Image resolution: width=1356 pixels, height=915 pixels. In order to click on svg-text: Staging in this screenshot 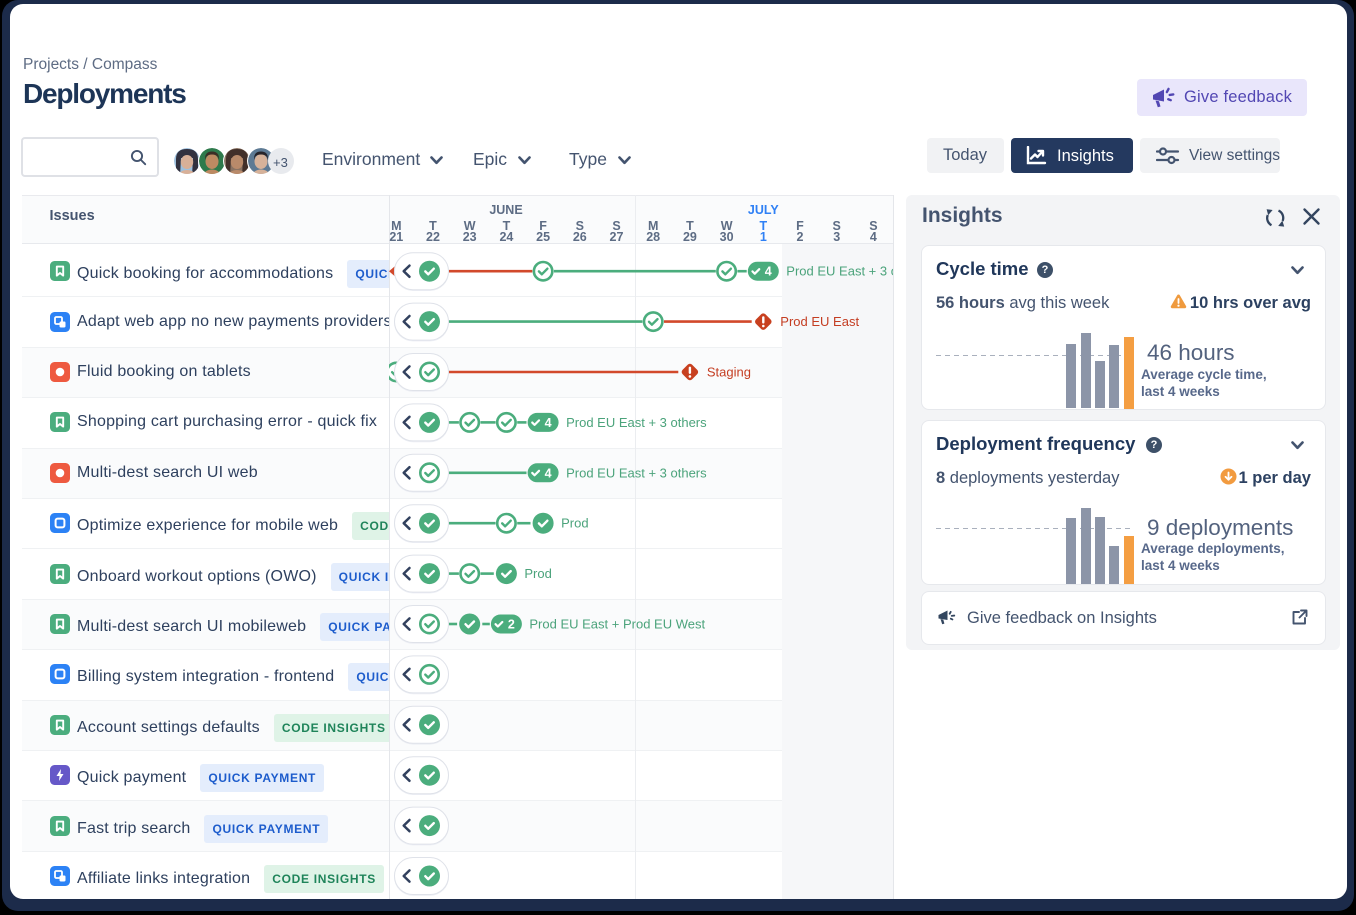, I will do `click(729, 372)`.